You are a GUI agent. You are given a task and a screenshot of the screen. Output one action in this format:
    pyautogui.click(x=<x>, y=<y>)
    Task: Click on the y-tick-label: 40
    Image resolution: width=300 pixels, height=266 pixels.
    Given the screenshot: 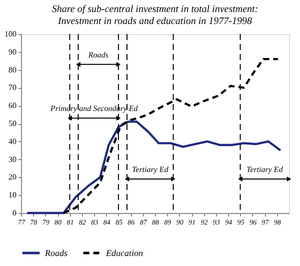 What is the action you would take?
    pyautogui.click(x=12, y=141)
    